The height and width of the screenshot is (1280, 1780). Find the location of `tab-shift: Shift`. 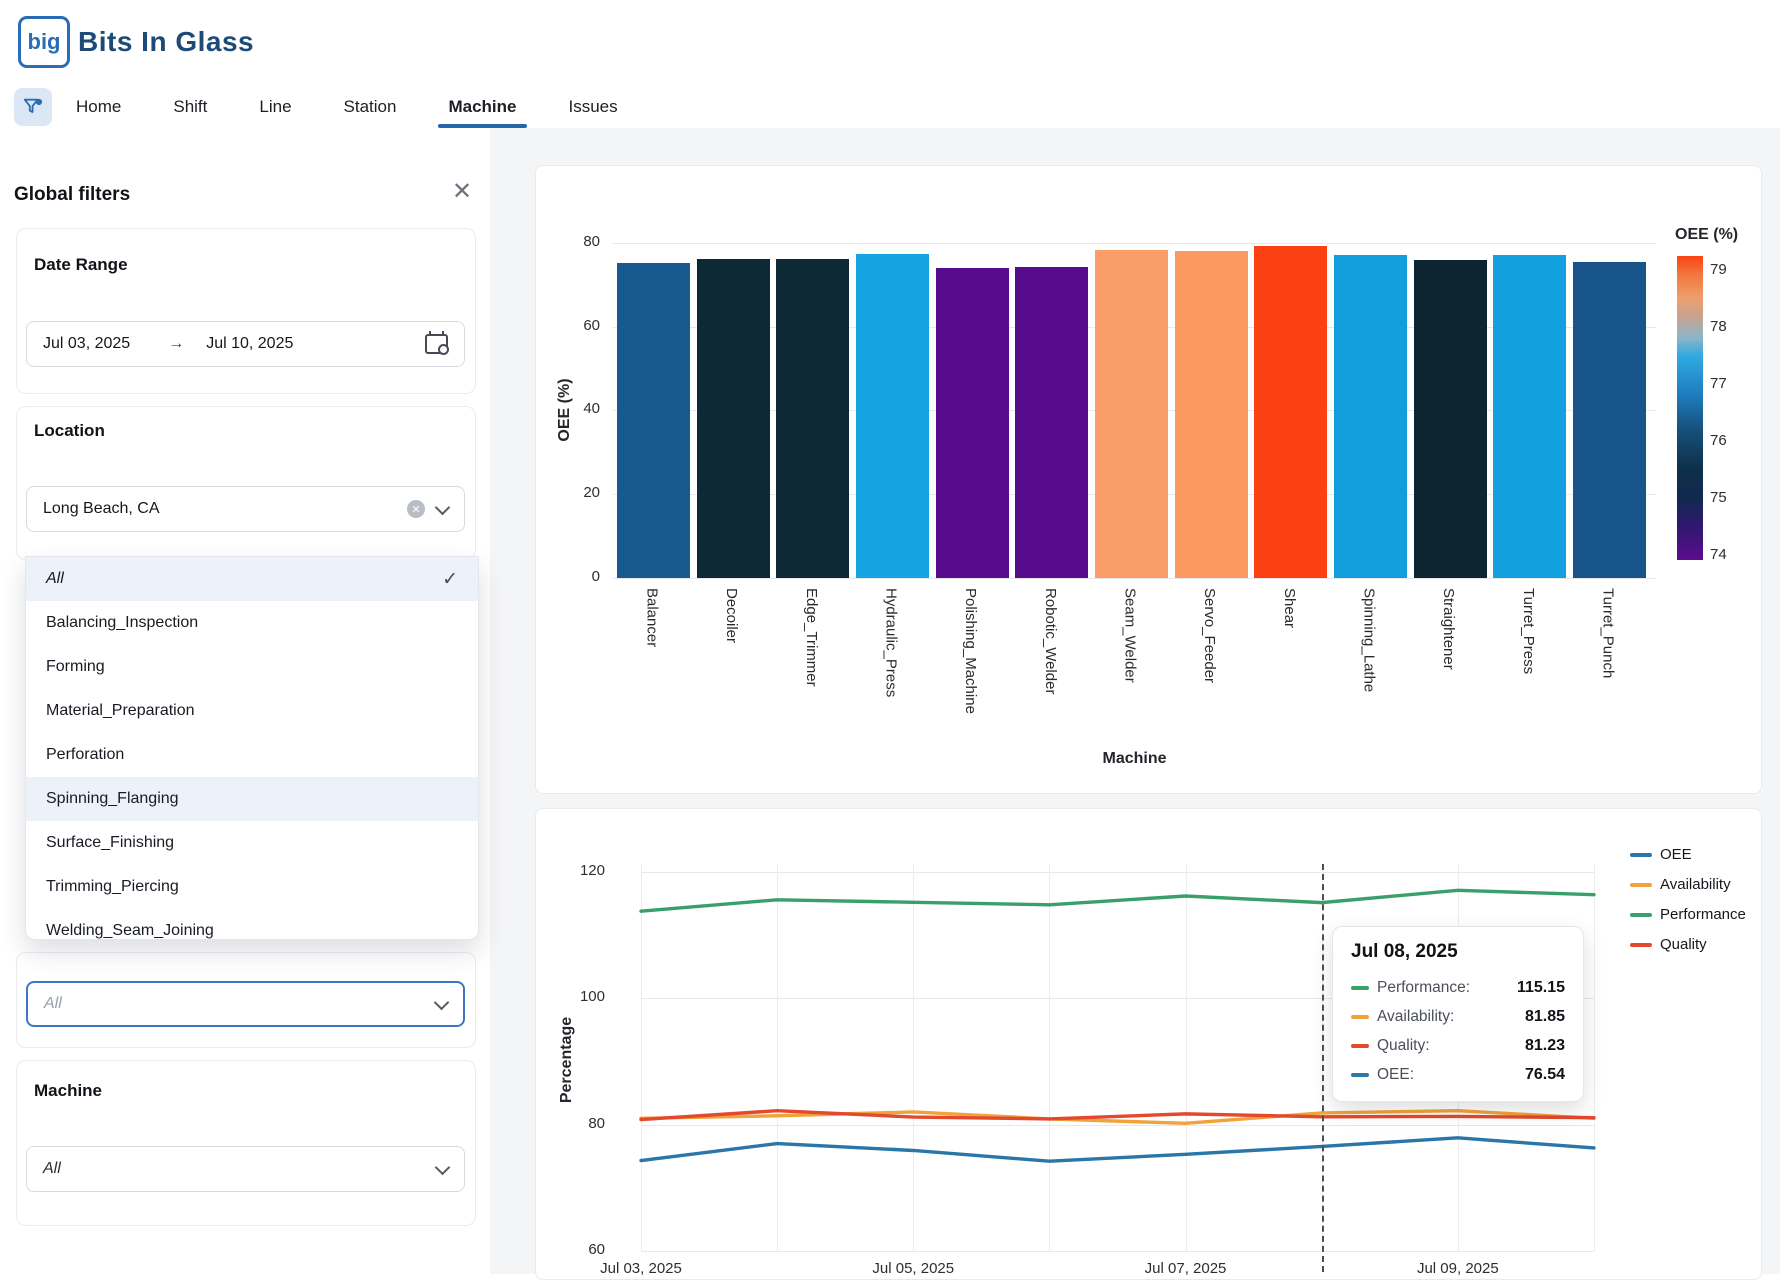

tab-shift: Shift is located at coordinates (190, 106).